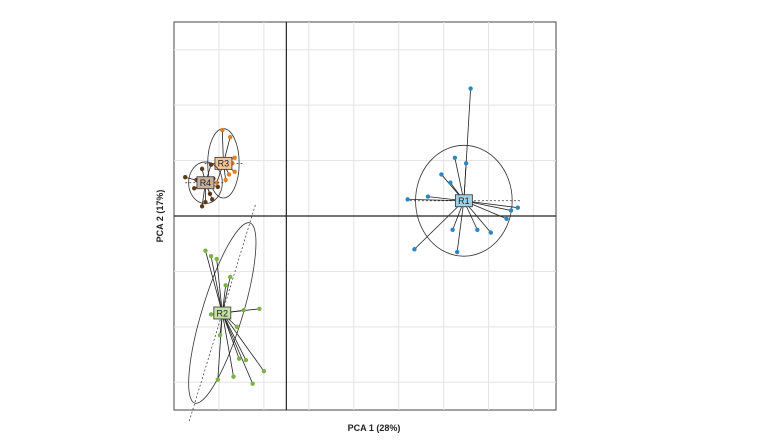  I want to click on group-r2: R2, so click(227, 313).